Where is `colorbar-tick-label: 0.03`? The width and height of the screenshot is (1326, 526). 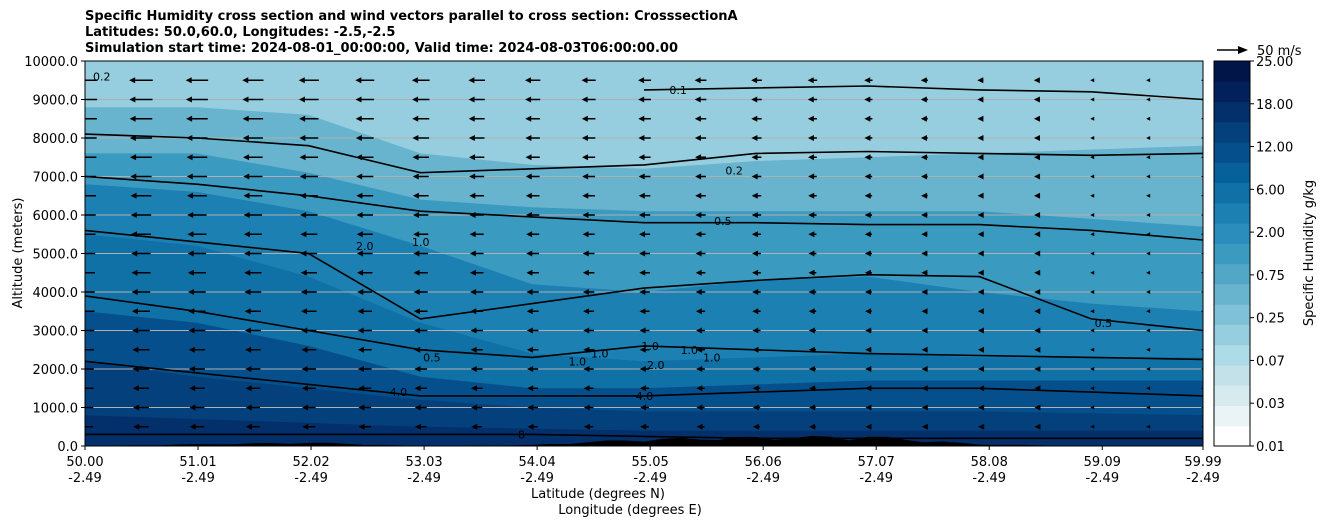
colorbar-tick-label: 0.03 is located at coordinates (1270, 404).